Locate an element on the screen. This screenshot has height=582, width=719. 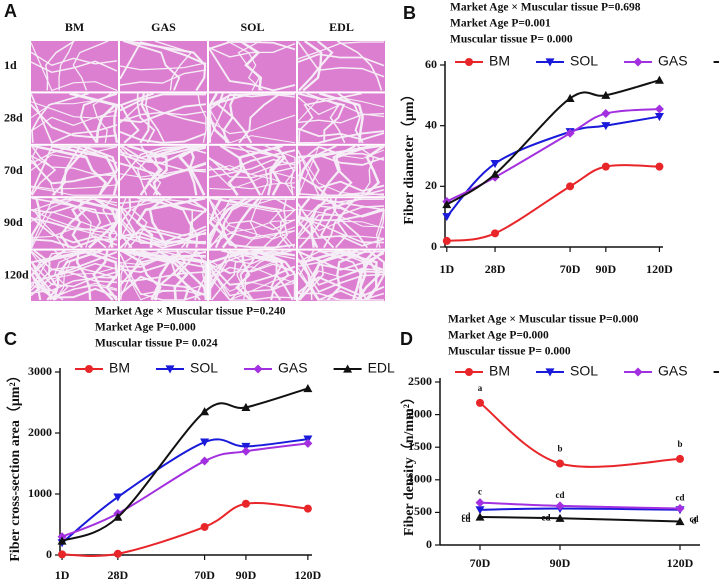
legend-label: SOL is located at coordinates (204, 368).